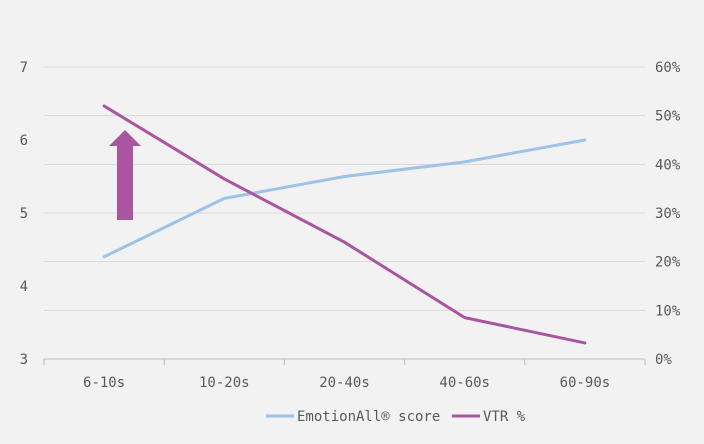 The width and height of the screenshot is (704, 444). Describe the element at coordinates (24, 141) in the screenshot. I see `y-left-tick-label: 6` at that location.